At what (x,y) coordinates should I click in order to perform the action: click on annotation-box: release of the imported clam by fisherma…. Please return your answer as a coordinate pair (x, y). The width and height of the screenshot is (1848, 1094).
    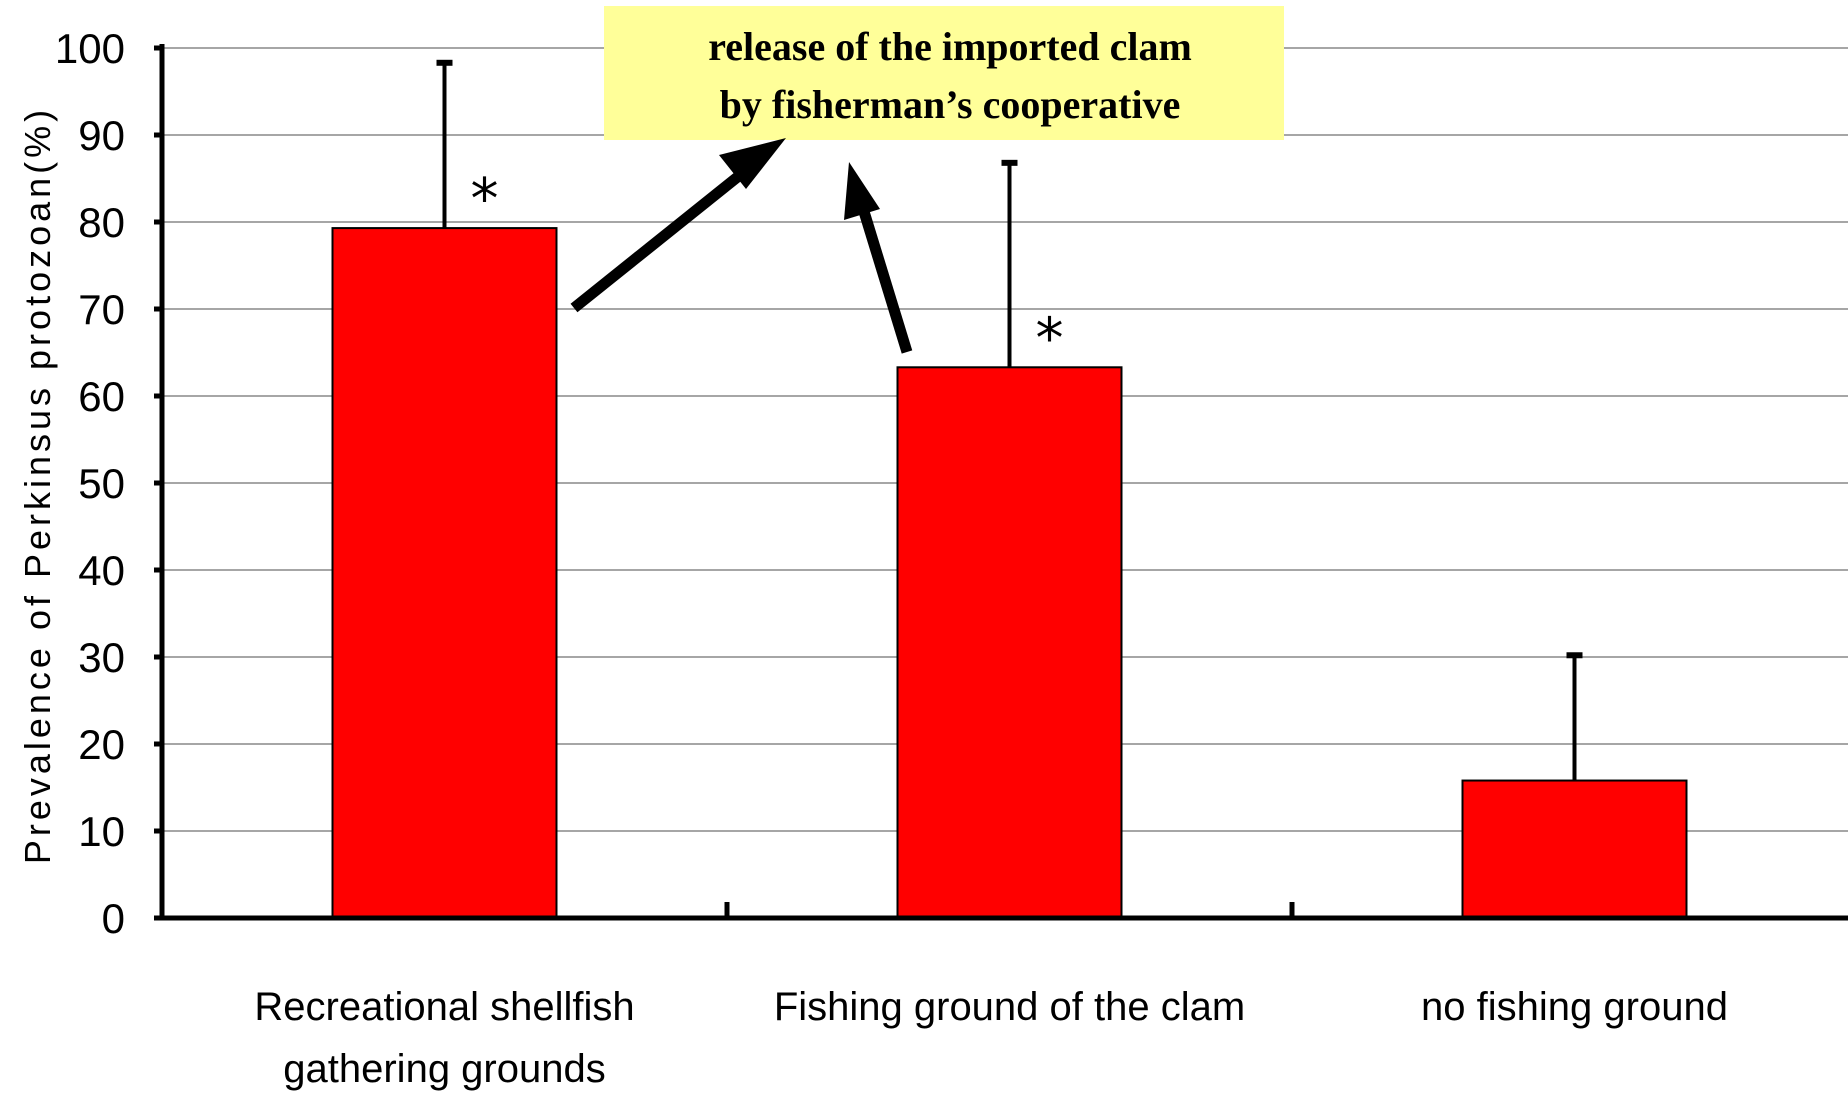
    Looking at the image, I should click on (944, 73).